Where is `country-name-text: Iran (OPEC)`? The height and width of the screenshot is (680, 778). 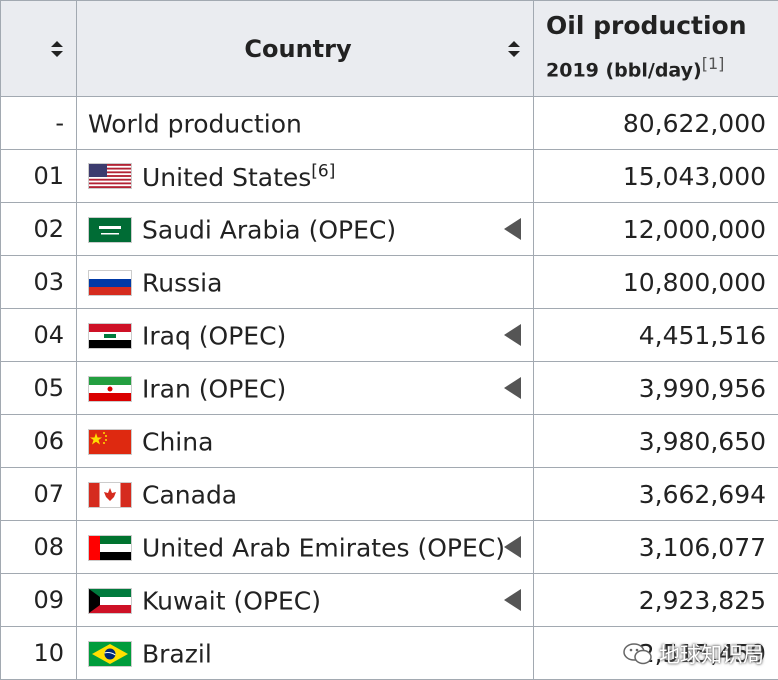 country-name-text: Iran (OPEC) is located at coordinates (214, 388).